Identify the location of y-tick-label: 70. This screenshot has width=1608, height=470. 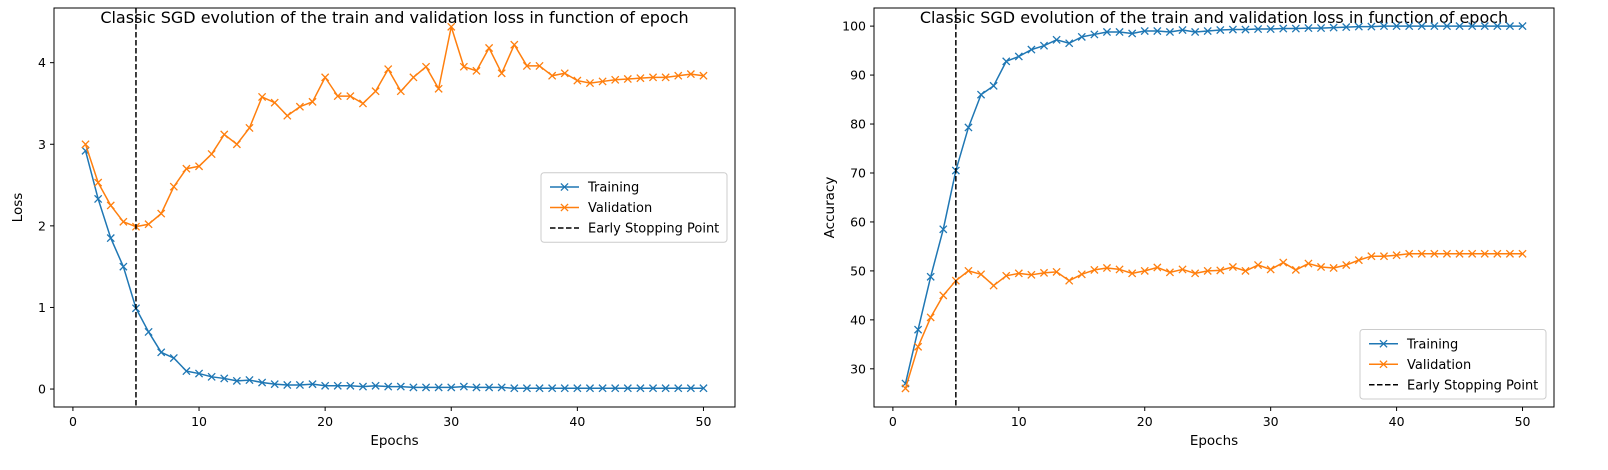
(858, 172).